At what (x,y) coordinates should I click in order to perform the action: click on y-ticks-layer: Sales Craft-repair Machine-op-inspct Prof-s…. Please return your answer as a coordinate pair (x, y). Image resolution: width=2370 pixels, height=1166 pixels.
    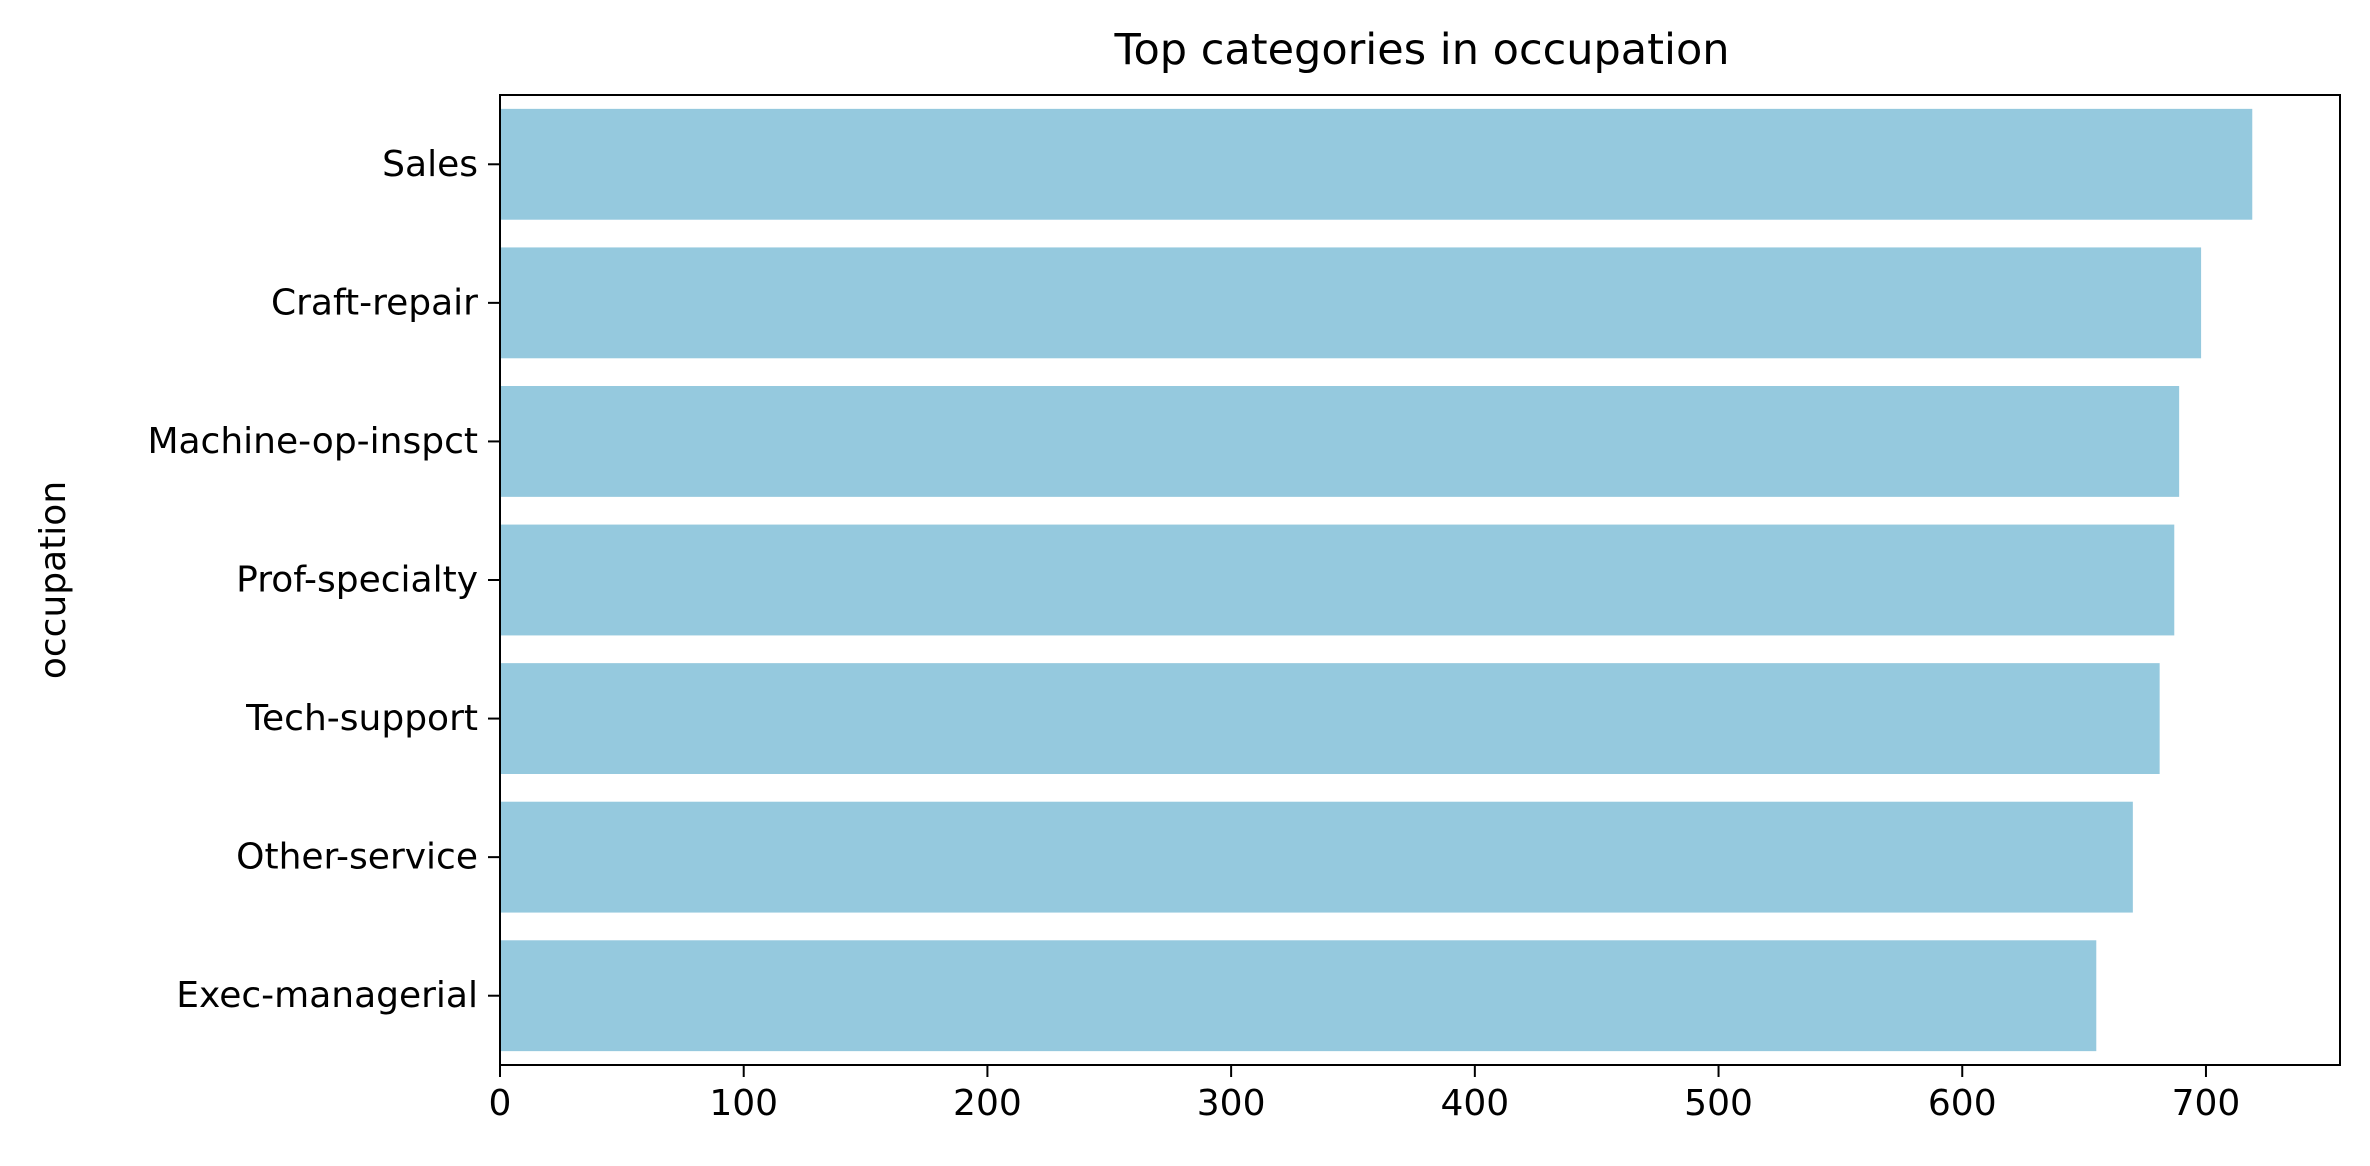
    Looking at the image, I should click on (323, 580).